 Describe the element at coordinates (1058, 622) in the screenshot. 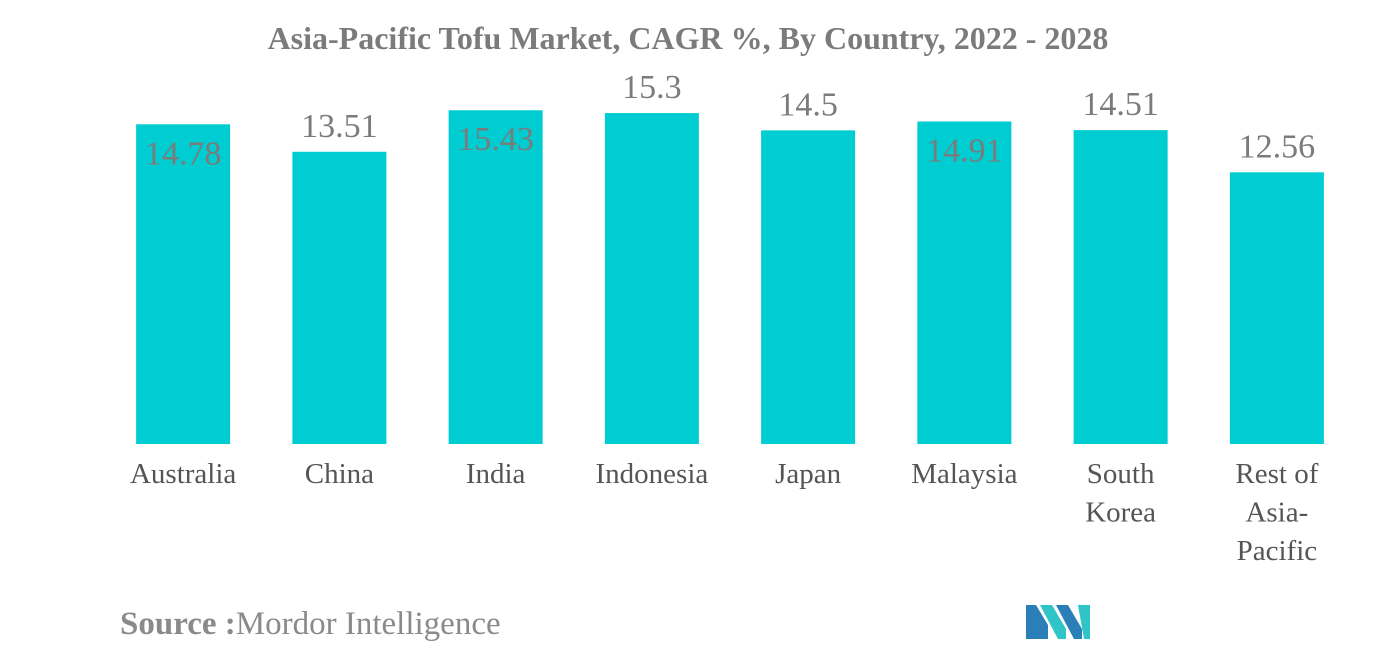

I see `mordor-intelligence-logo-icon` at that location.